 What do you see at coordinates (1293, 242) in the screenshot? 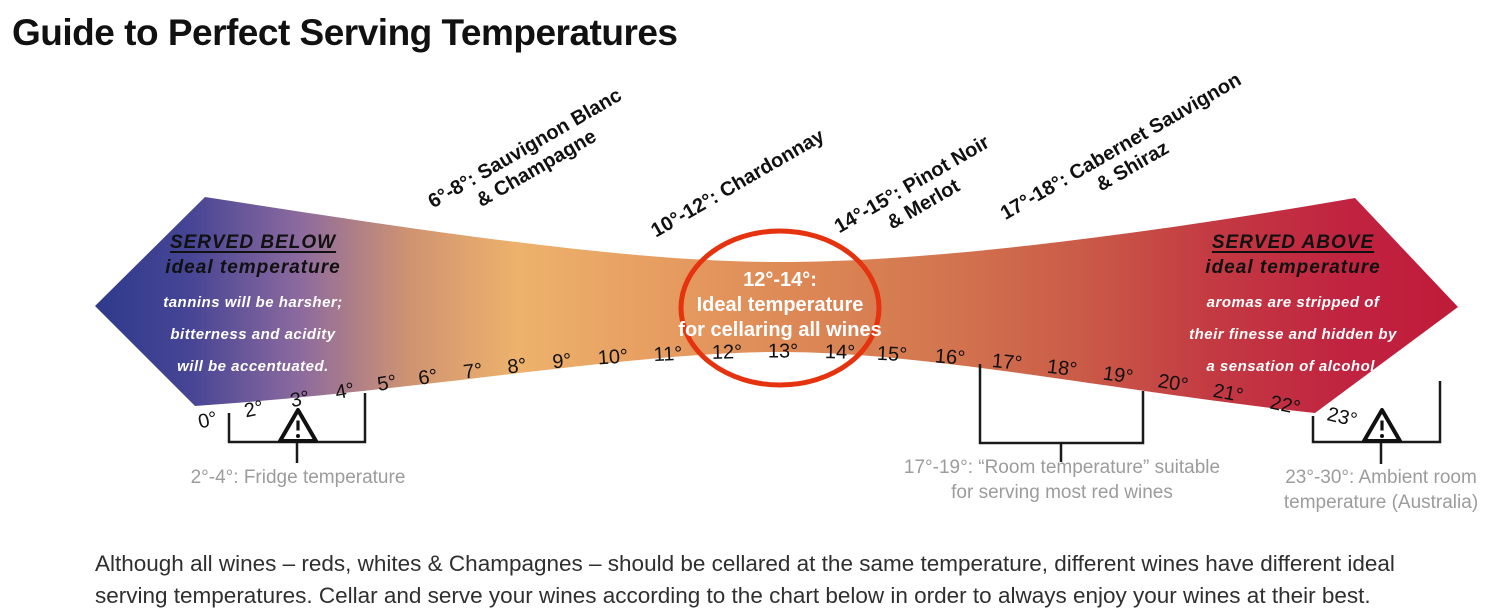
I see `served-above-heading: SERVED ABOVE` at bounding box center [1293, 242].